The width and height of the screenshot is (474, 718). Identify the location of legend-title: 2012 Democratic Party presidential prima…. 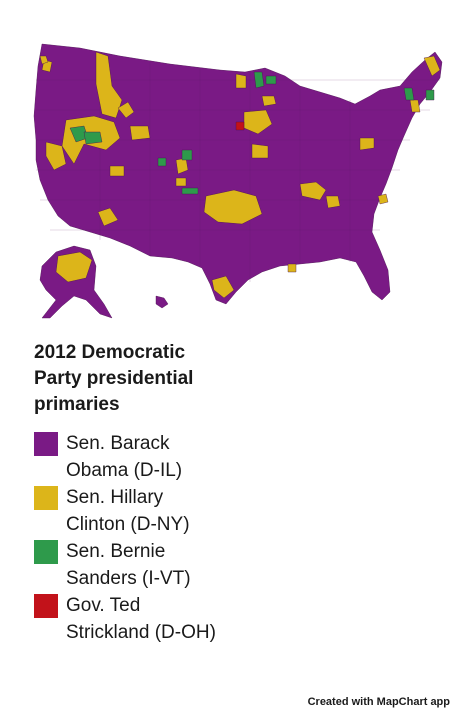
(114, 378).